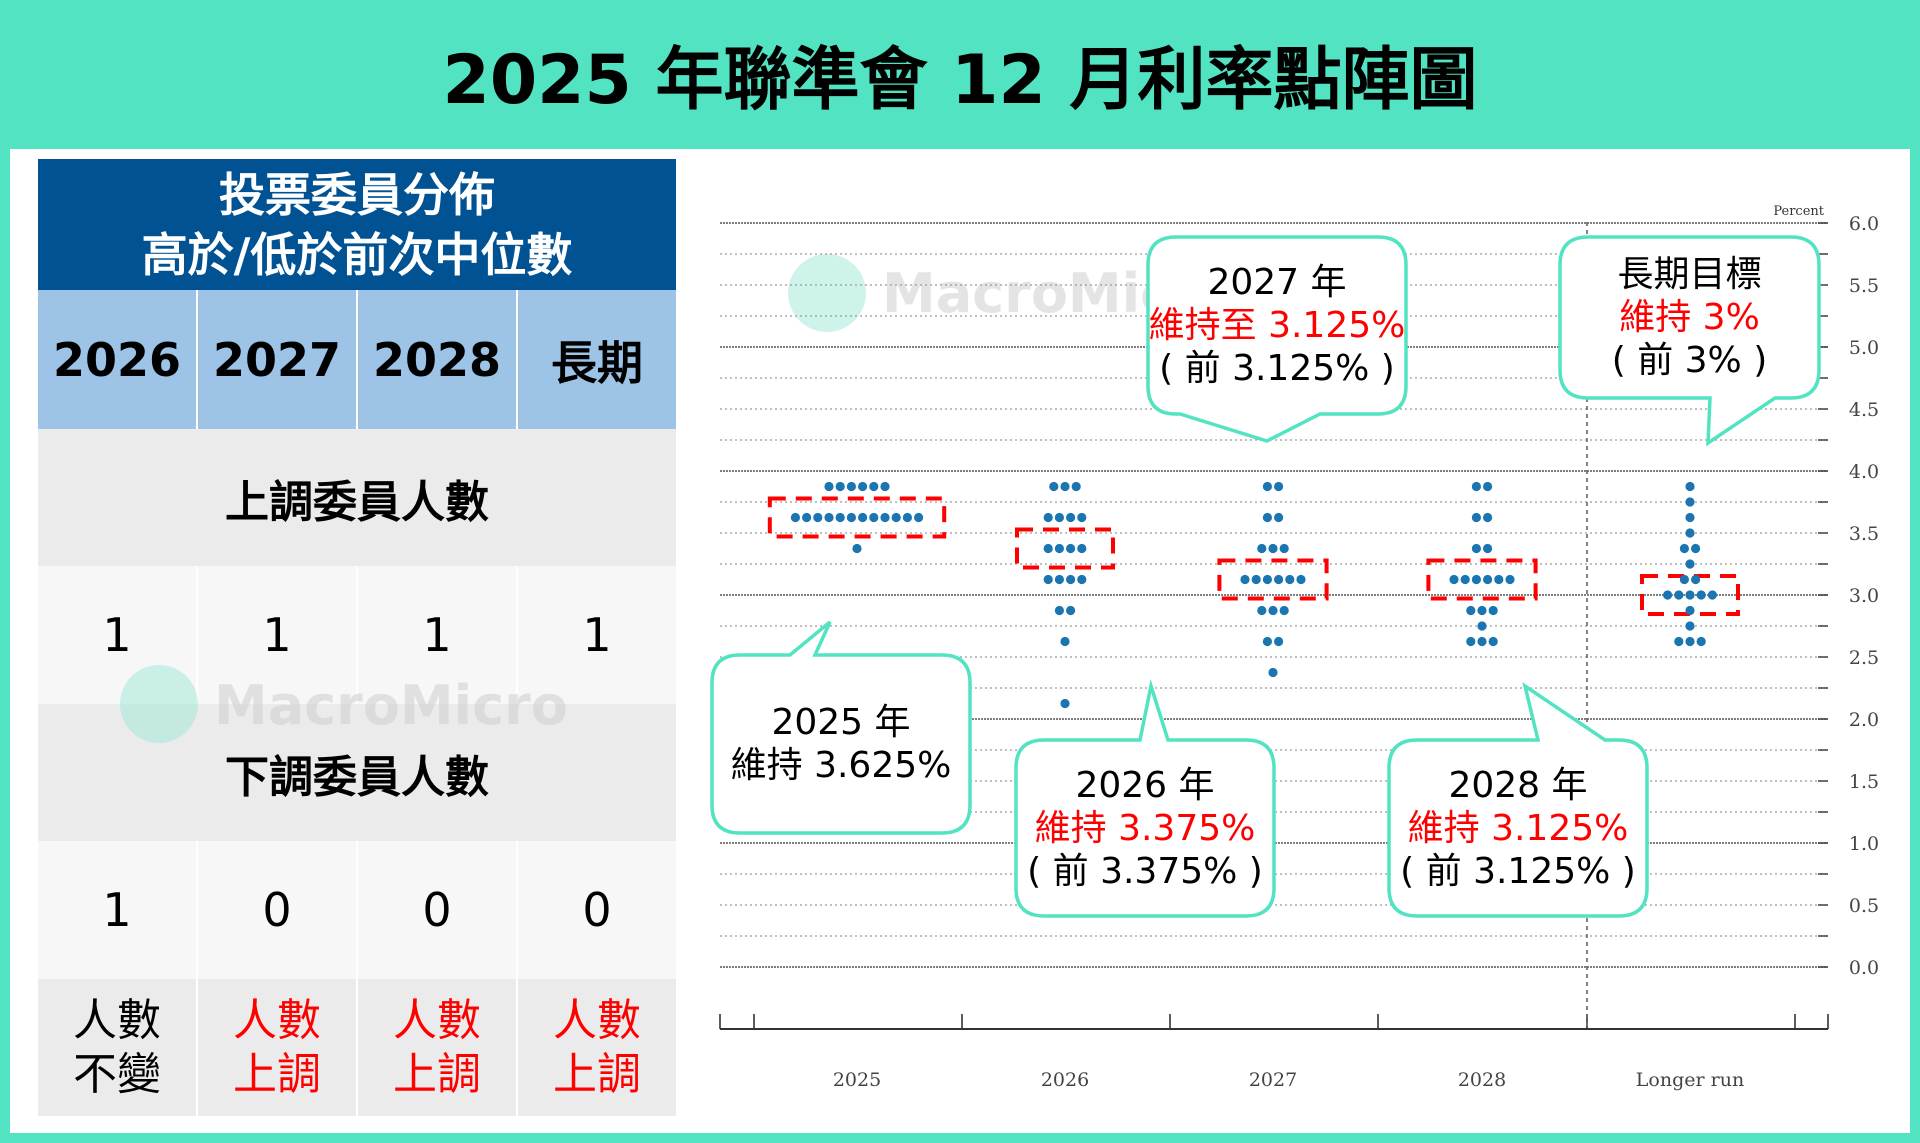 This screenshot has height=1143, width=1920. Describe the element at coordinates (857, 1080) in the screenshot. I see `x-tick-label: 2025` at that location.